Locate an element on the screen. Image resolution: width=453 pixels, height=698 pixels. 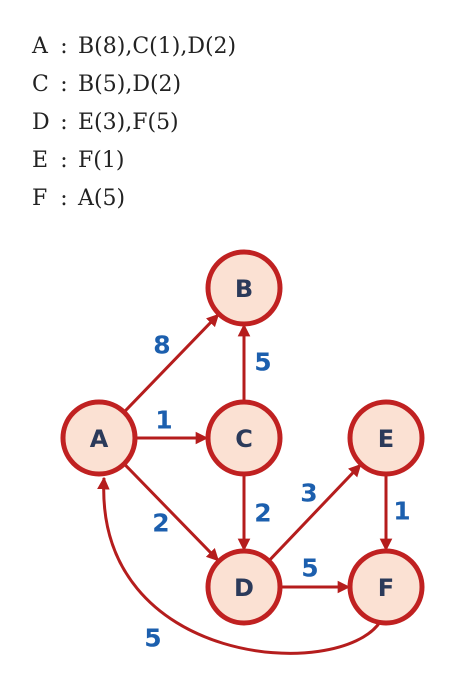
adjacency-edges: B(8),C(1),D(2) is located at coordinates (157, 46).